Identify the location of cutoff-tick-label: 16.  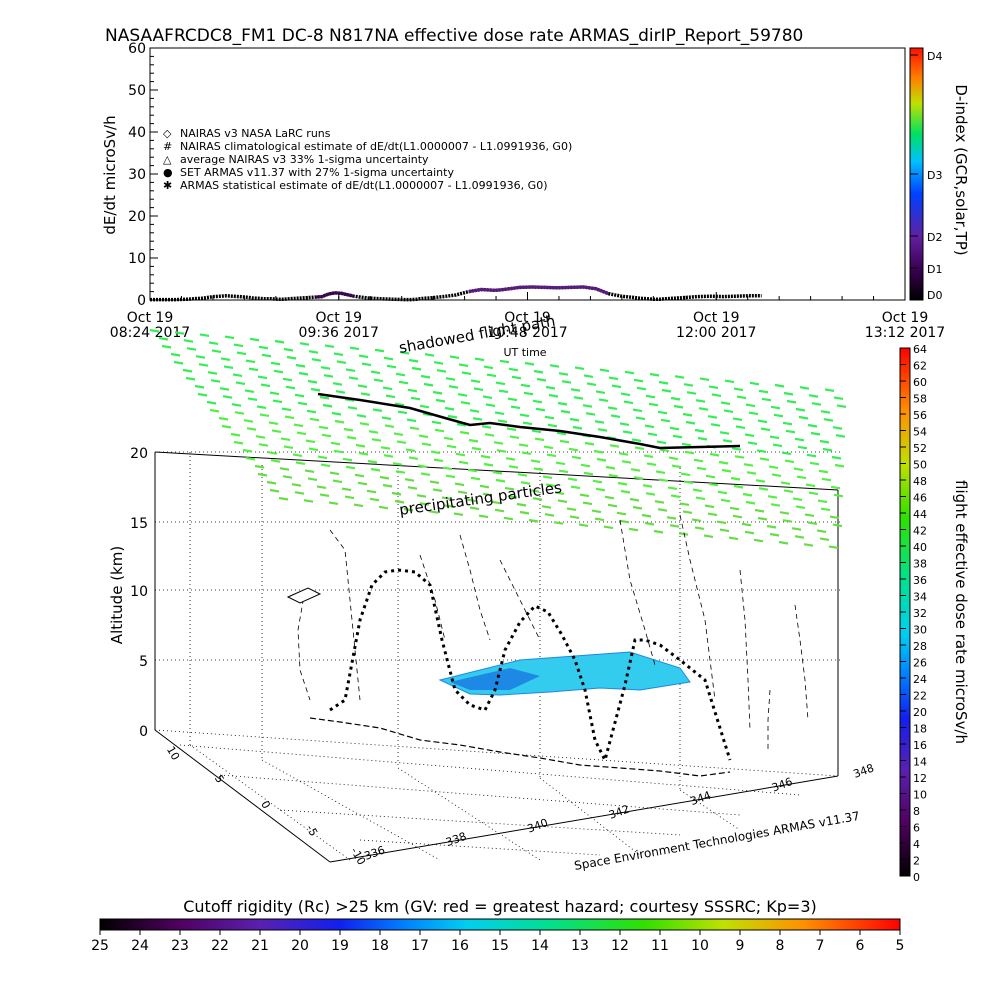
(460, 946).